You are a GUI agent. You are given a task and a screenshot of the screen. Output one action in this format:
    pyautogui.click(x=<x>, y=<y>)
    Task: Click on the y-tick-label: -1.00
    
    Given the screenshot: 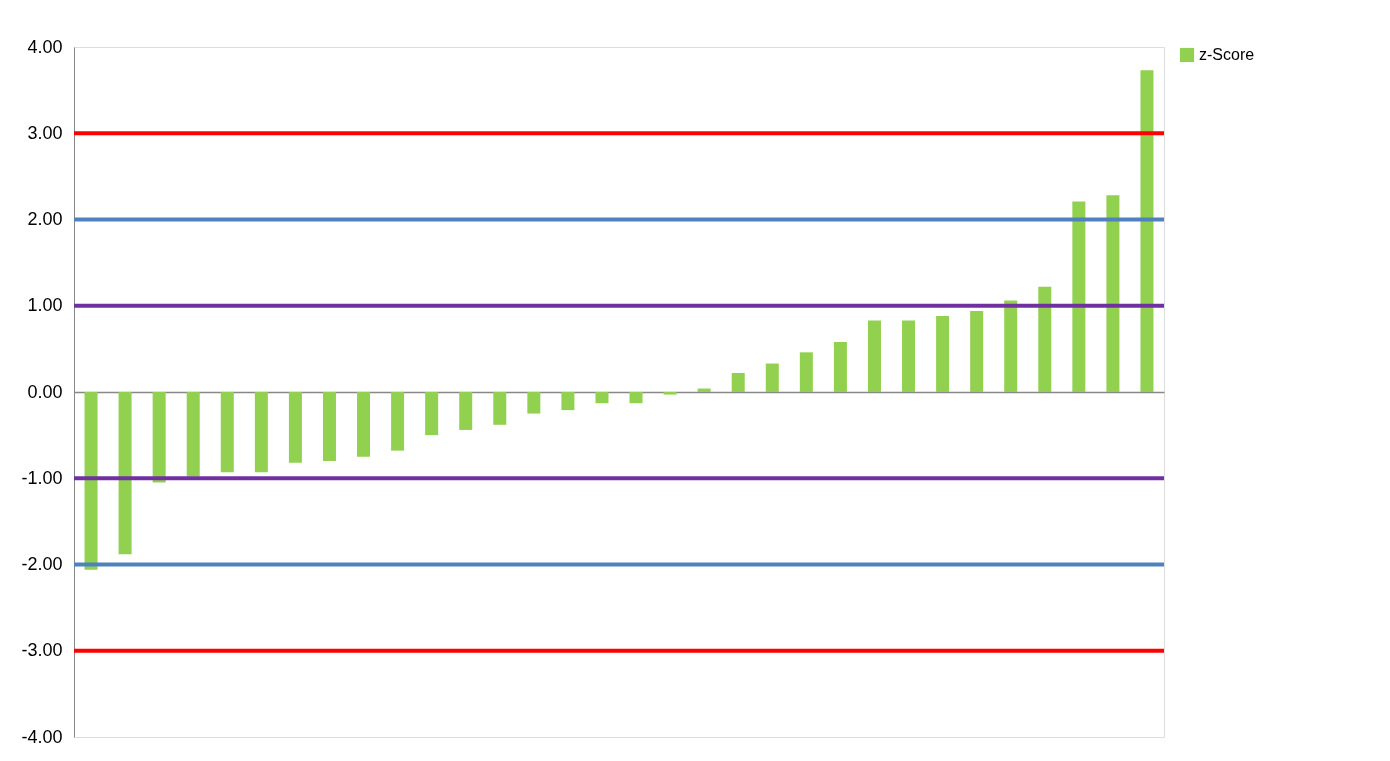 What is the action you would take?
    pyautogui.click(x=42, y=477)
    